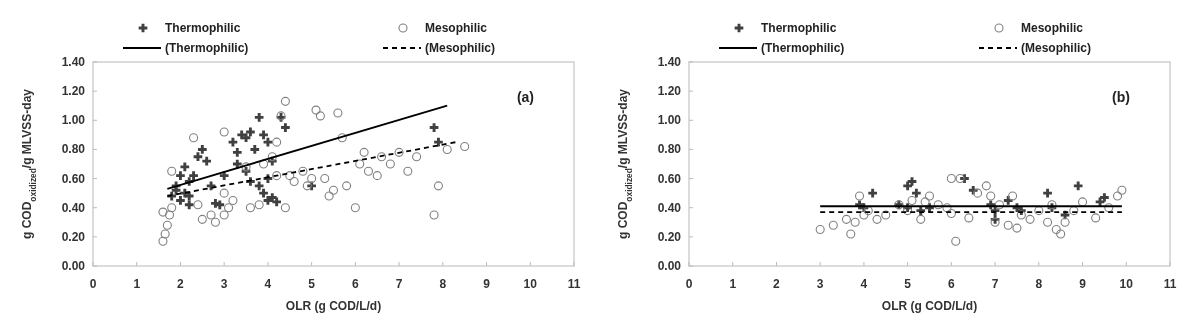  Describe the element at coordinates (525, 97) in the screenshot. I see `annotation: (a)` at that location.